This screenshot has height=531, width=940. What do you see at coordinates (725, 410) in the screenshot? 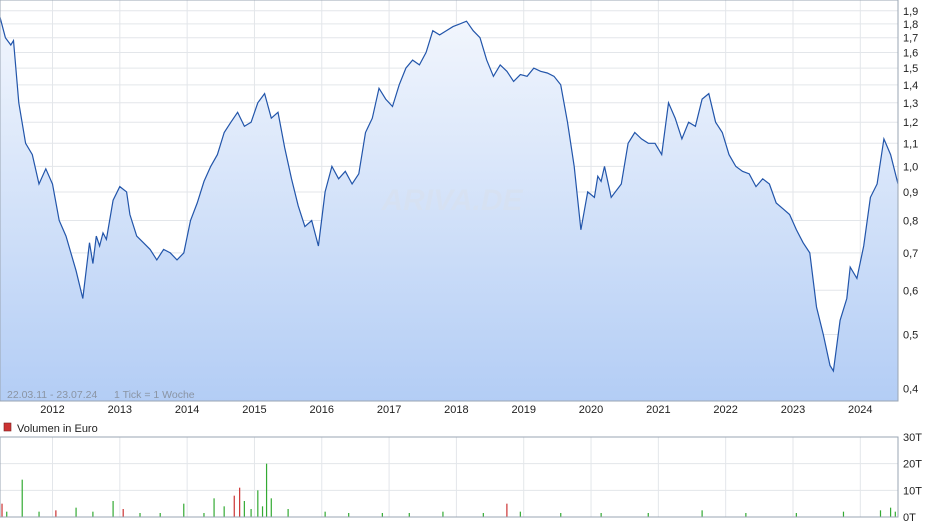
I see `x-tick-label: 2022` at bounding box center [725, 410].